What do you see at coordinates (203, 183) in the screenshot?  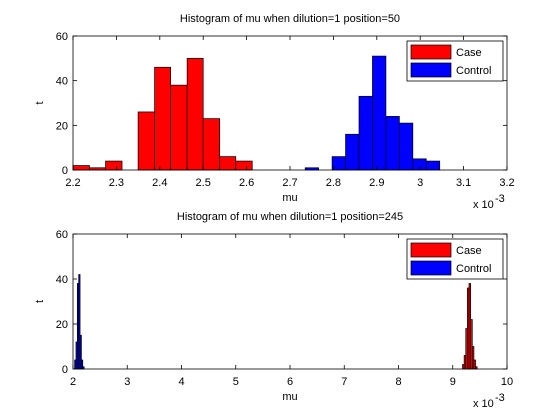 I see `x-tick-label: 2.5` at bounding box center [203, 183].